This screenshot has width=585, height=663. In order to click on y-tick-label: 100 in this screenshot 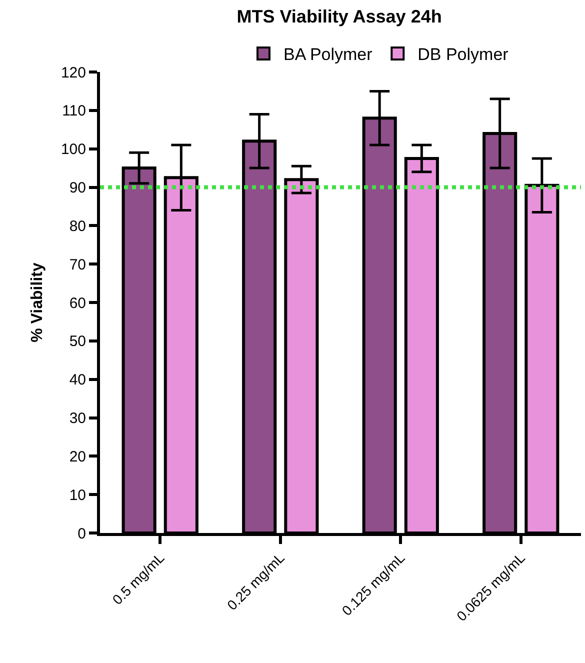, I will do `click(73, 149)`.